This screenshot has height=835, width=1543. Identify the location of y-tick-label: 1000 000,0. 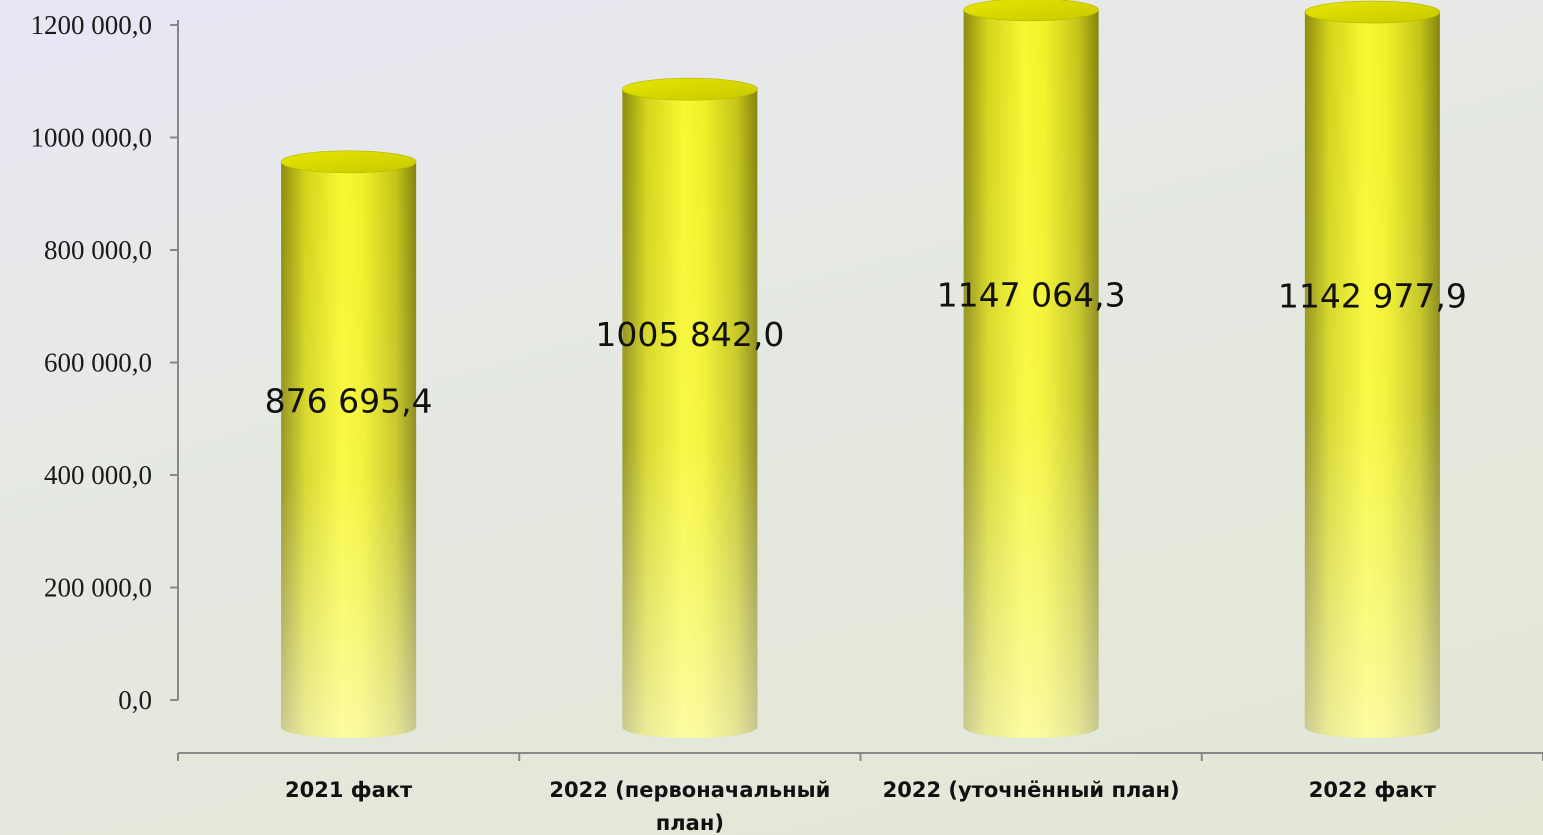
(92, 138).